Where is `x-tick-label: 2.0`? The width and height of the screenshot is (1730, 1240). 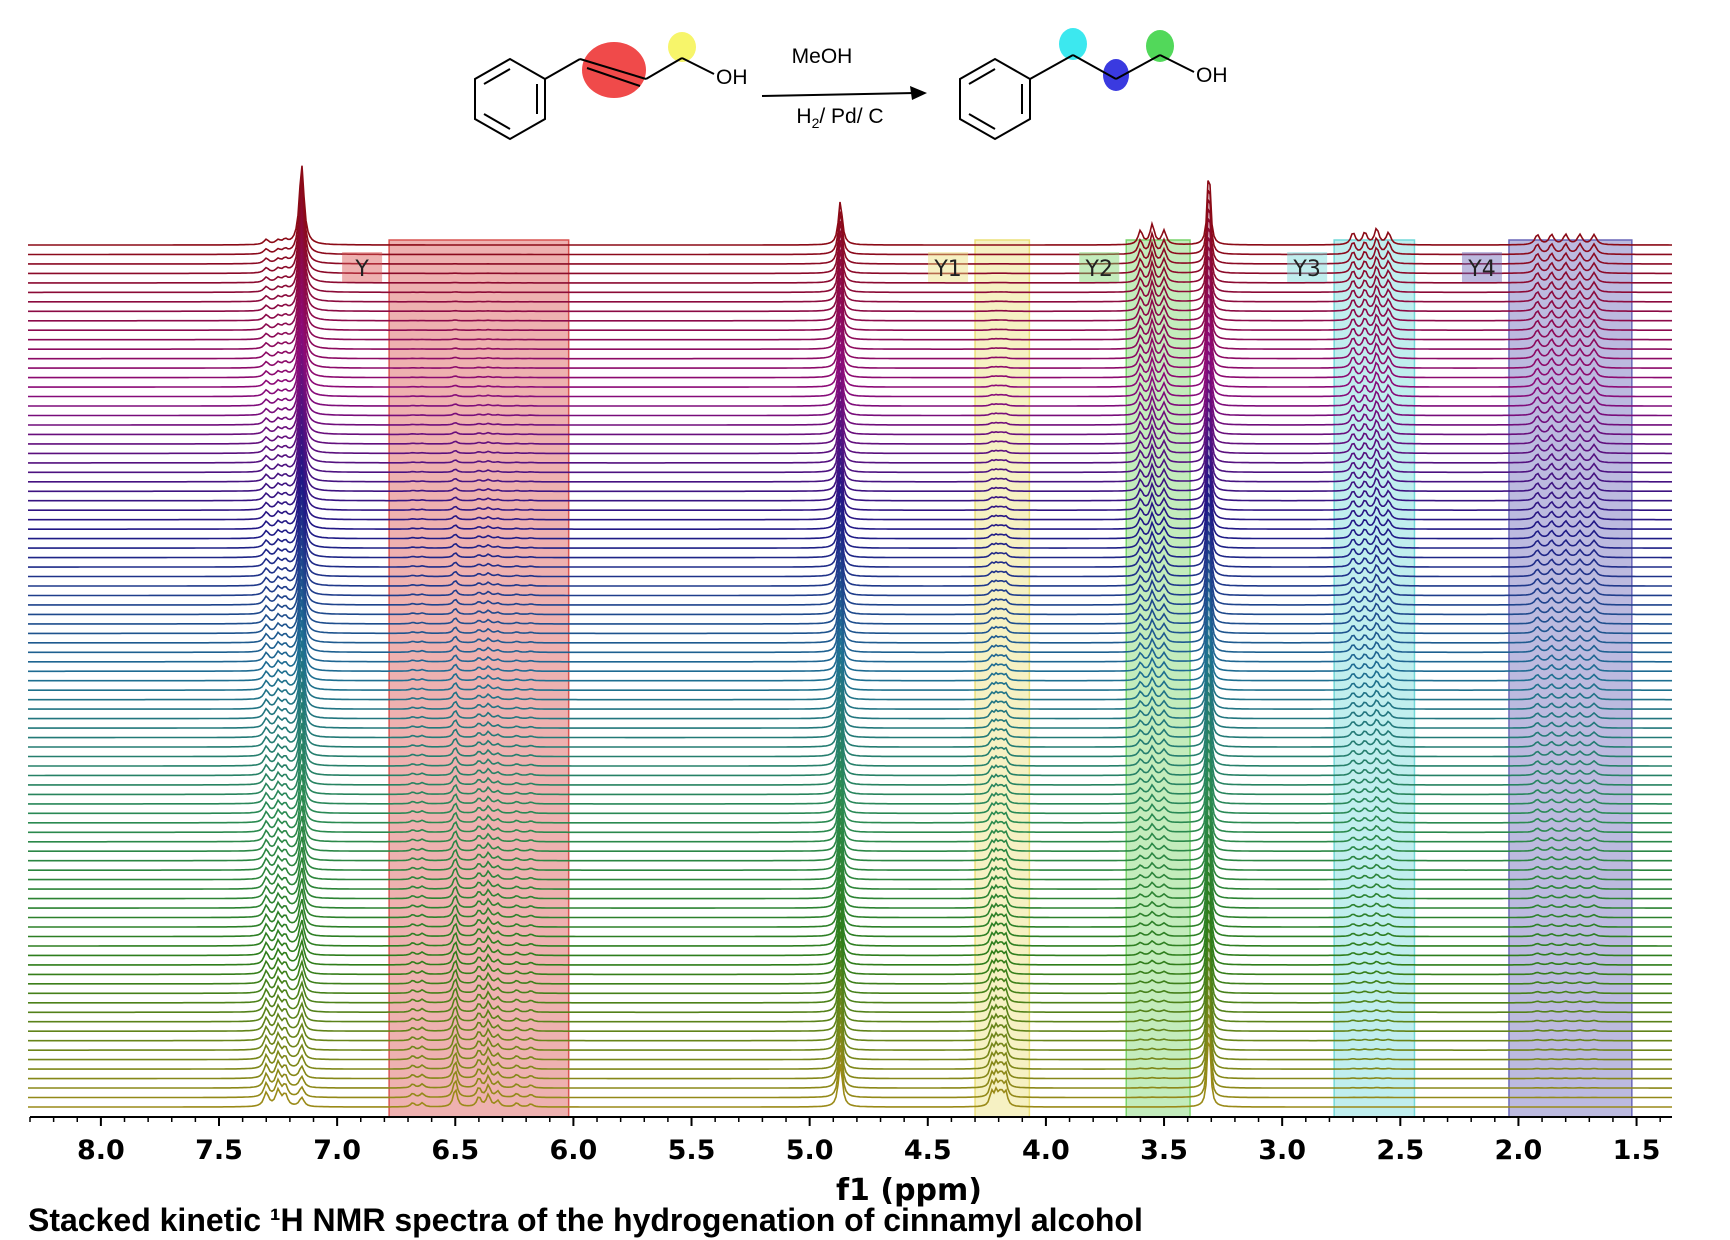
x-tick-label: 2.0 is located at coordinates (1519, 1150).